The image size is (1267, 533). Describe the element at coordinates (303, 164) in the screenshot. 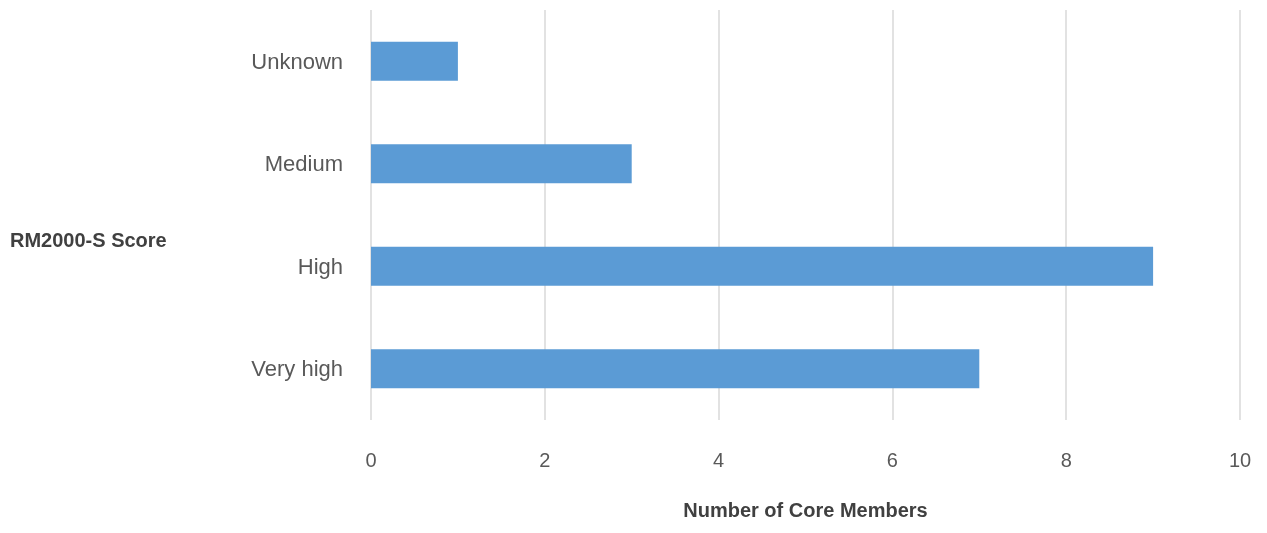

I see `y-tick-label: Medium` at that location.